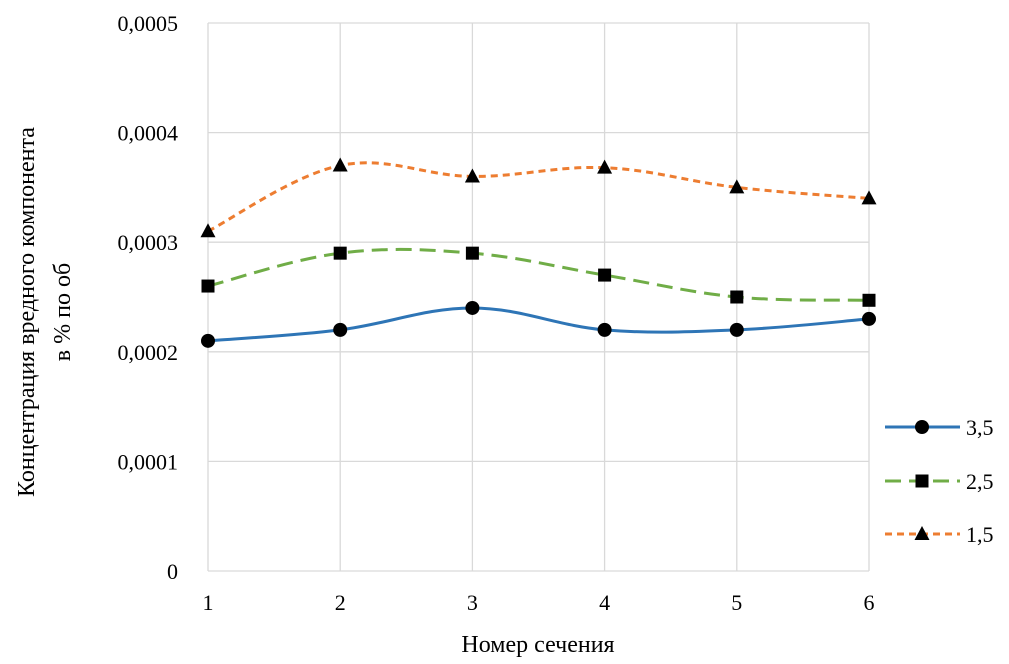  Describe the element at coordinates (63, 312) in the screenshot. I see `y-axis-title-line-2: в % по об` at that location.